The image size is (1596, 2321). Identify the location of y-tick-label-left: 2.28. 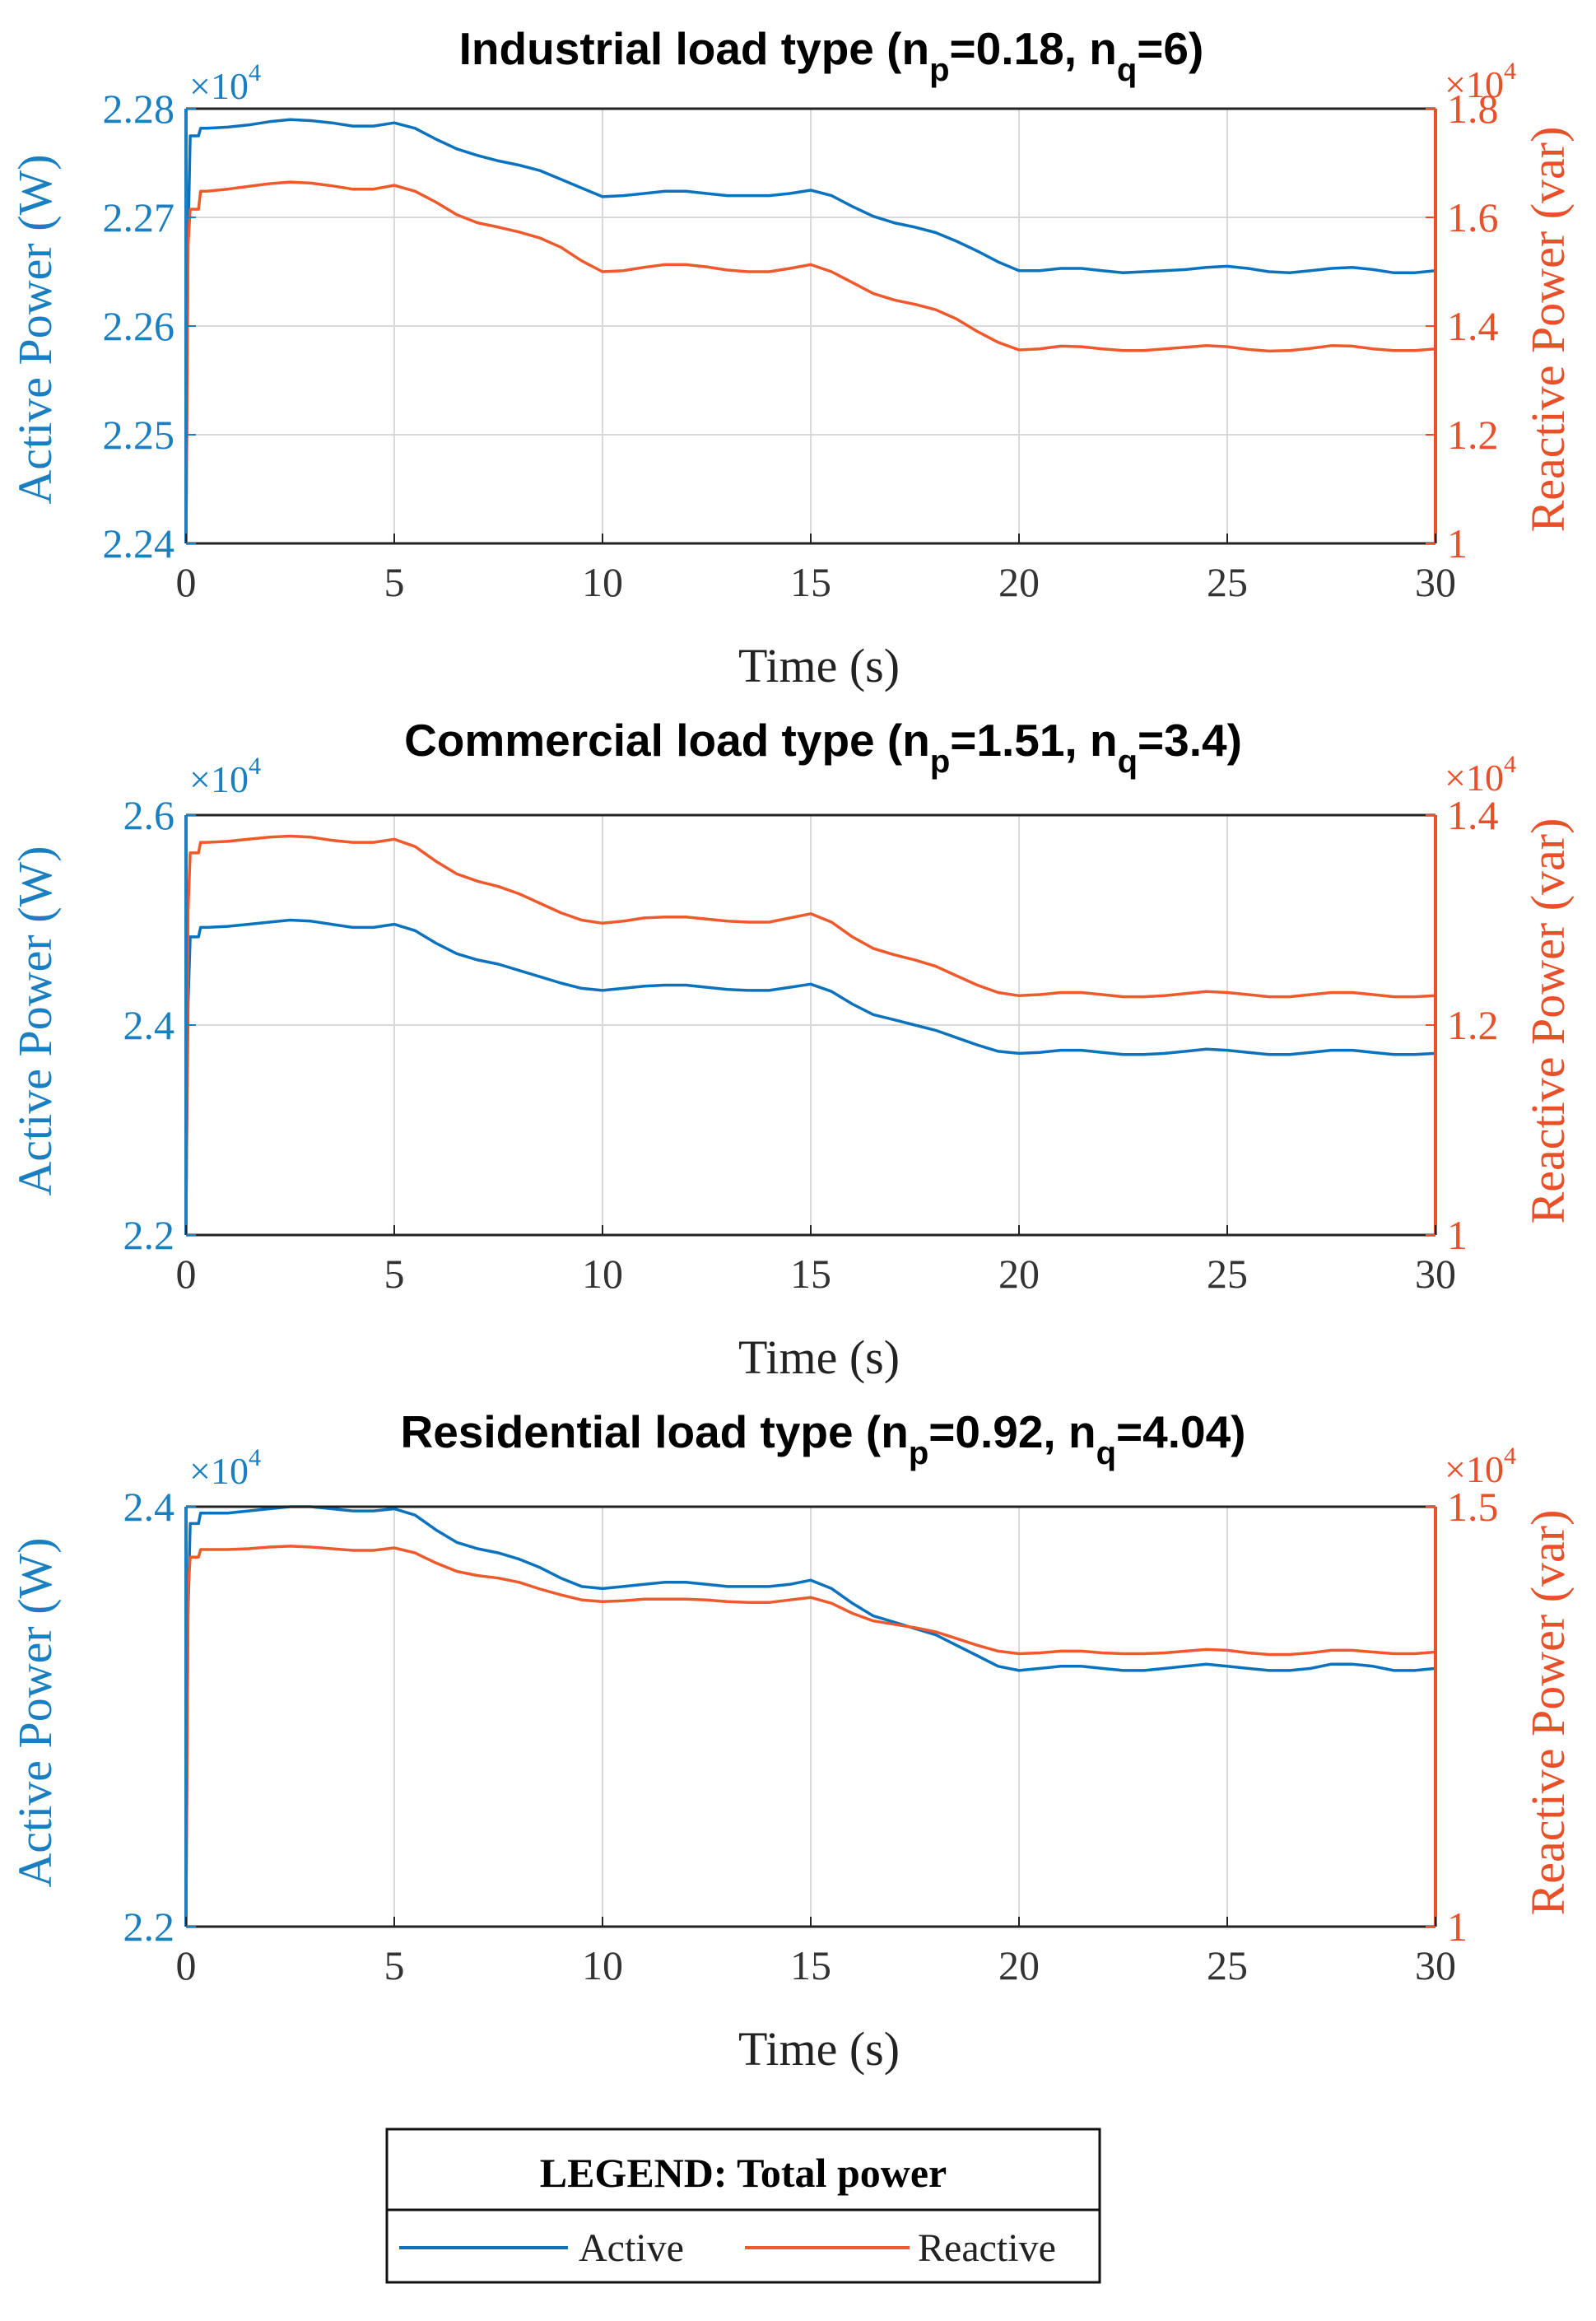
(139, 109).